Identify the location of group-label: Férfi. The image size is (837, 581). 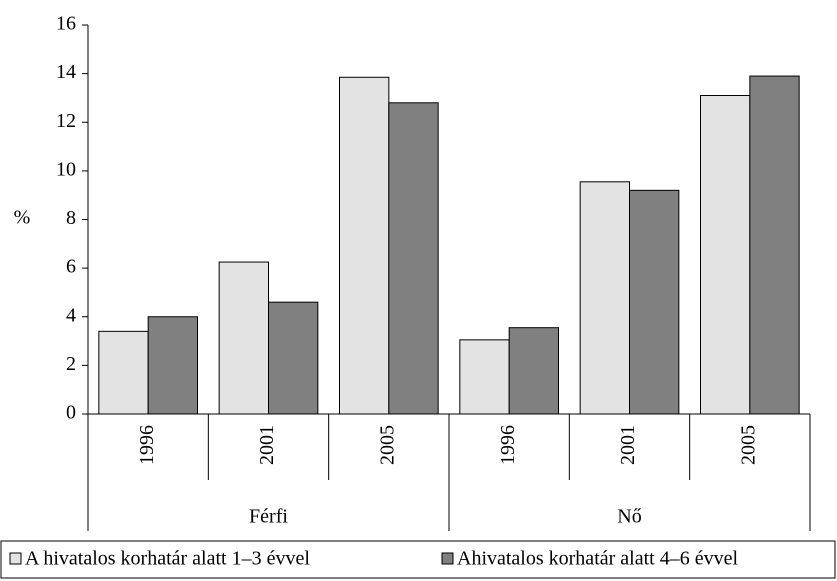
(268, 517).